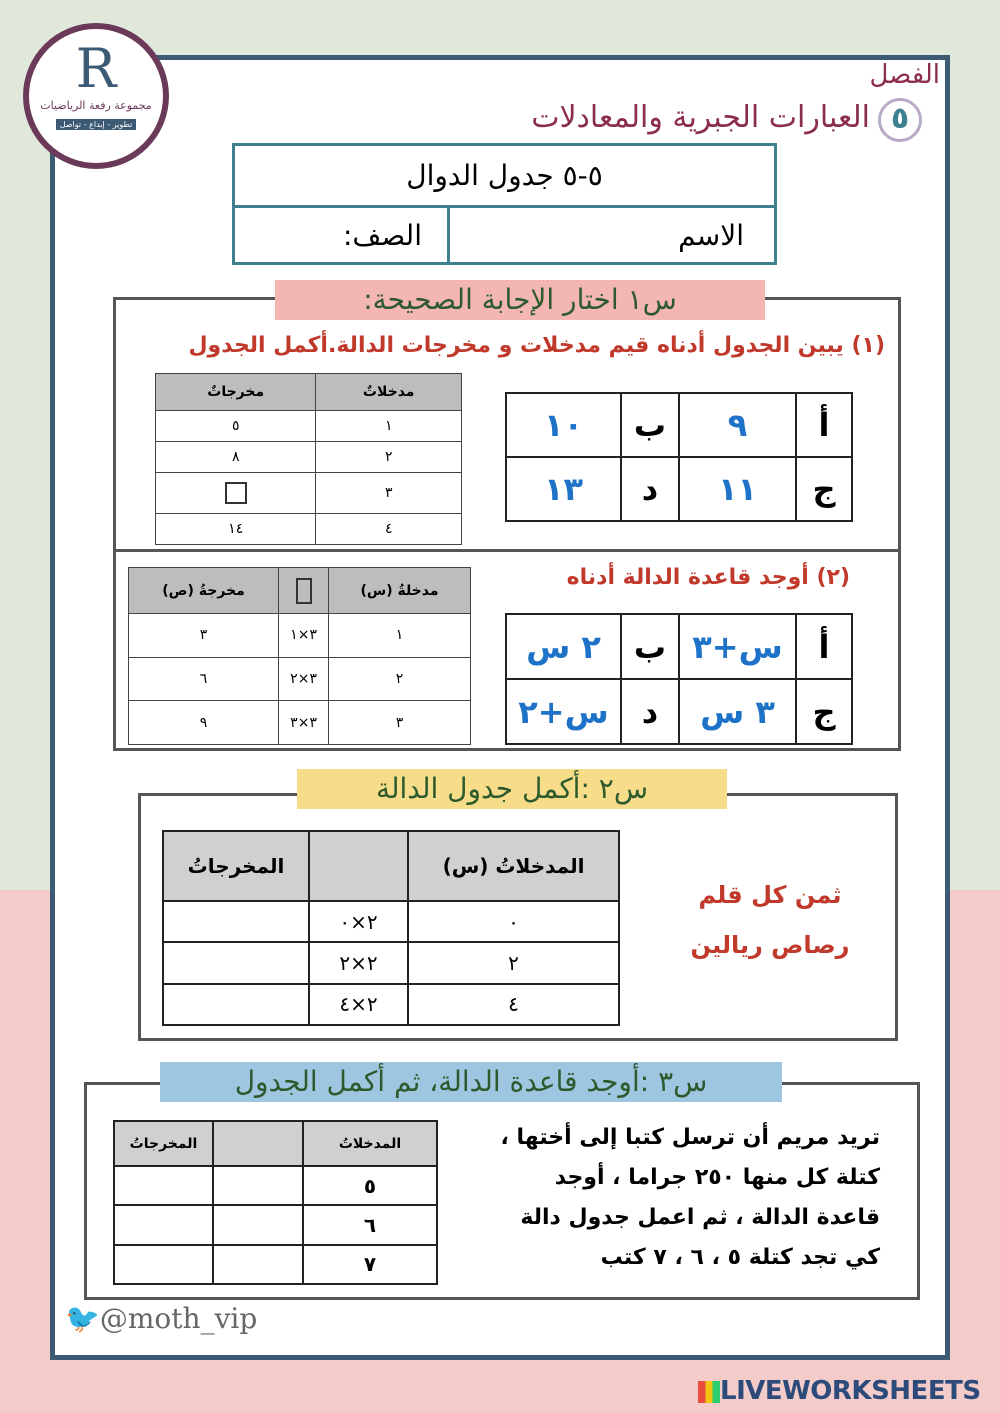 Image resolution: width=1000 pixels, height=1413 pixels. What do you see at coordinates (341, 235) in the screenshot?
I see `class-field: الصف:` at bounding box center [341, 235].